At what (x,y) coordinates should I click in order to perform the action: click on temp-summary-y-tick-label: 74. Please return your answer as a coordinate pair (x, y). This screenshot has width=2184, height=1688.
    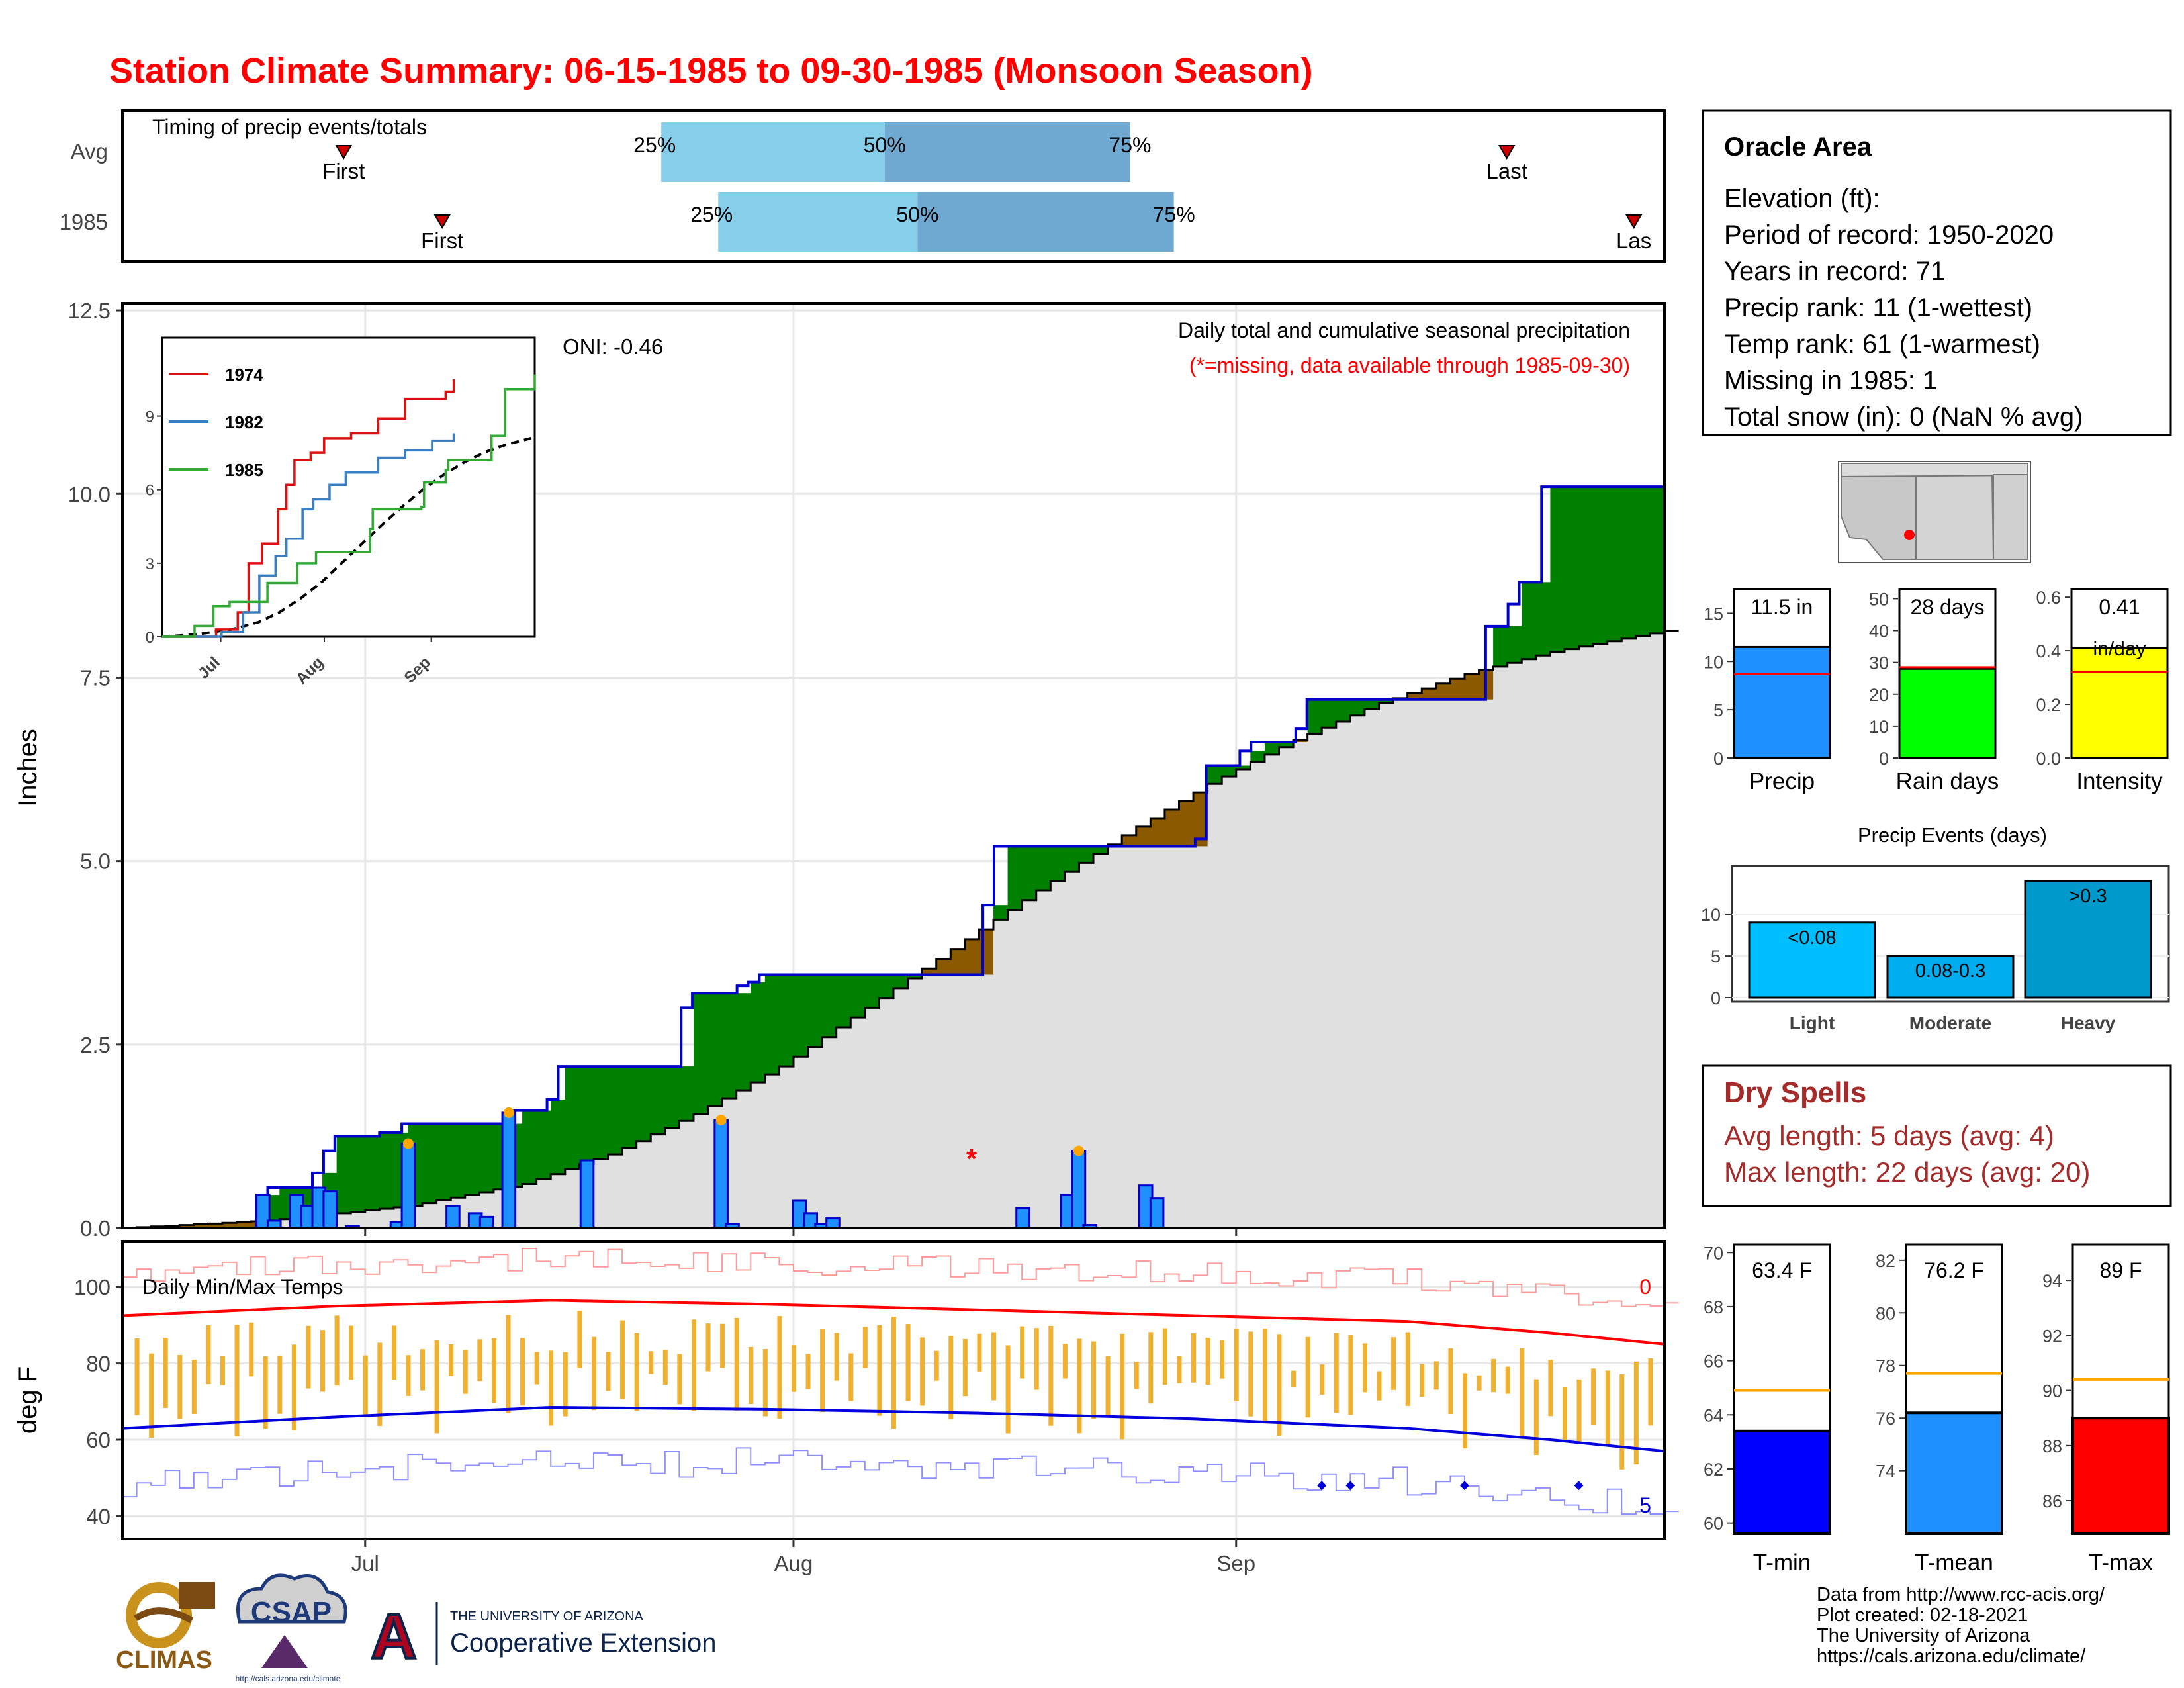
    Looking at the image, I should click on (1885, 1471).